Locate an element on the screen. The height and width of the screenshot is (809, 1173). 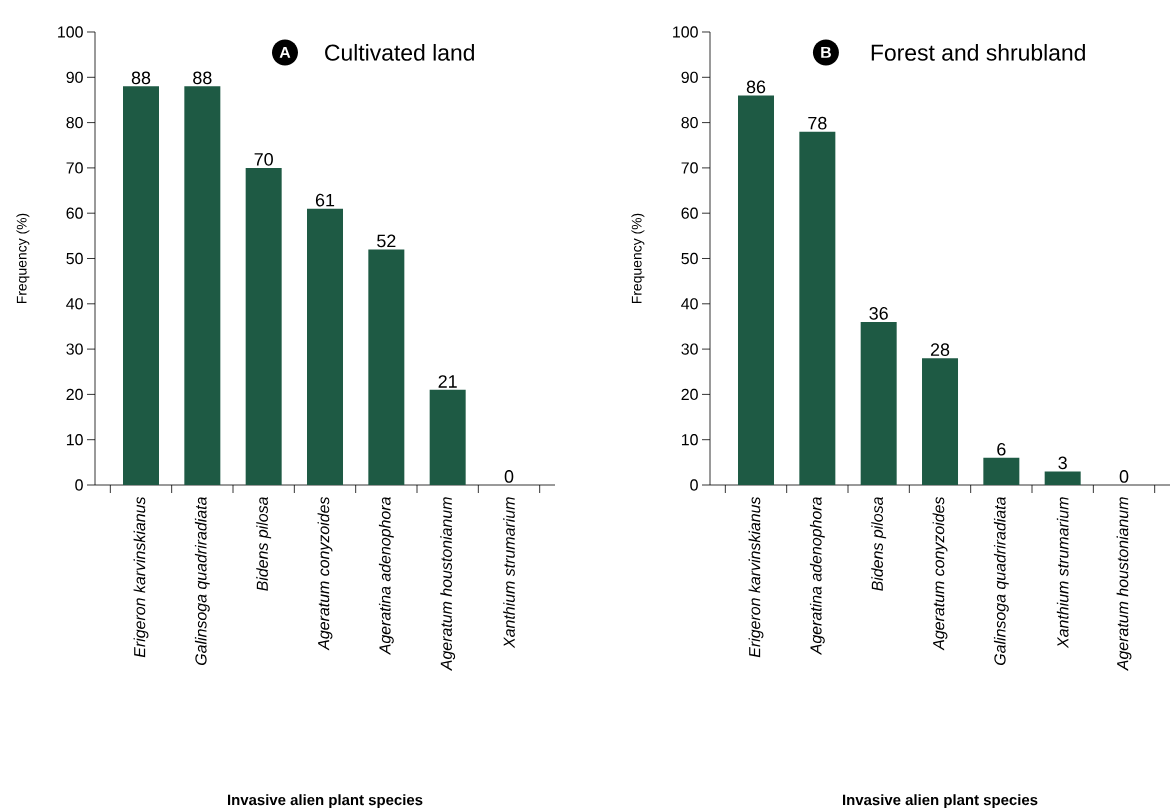
data-label: 36 is located at coordinates (878, 313).